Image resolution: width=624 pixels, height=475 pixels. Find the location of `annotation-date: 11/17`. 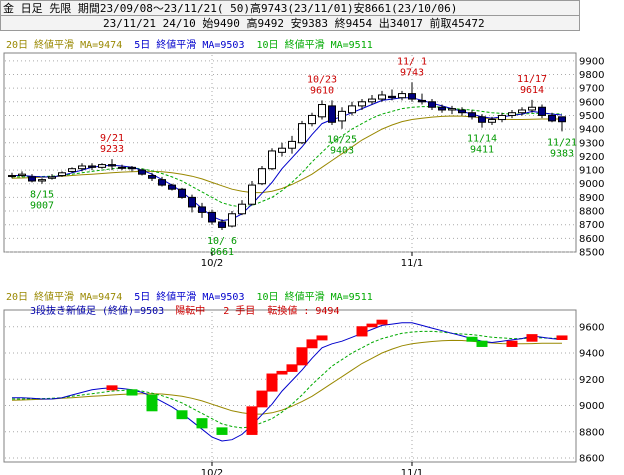

annotation-date: 11/17 is located at coordinates (532, 79).